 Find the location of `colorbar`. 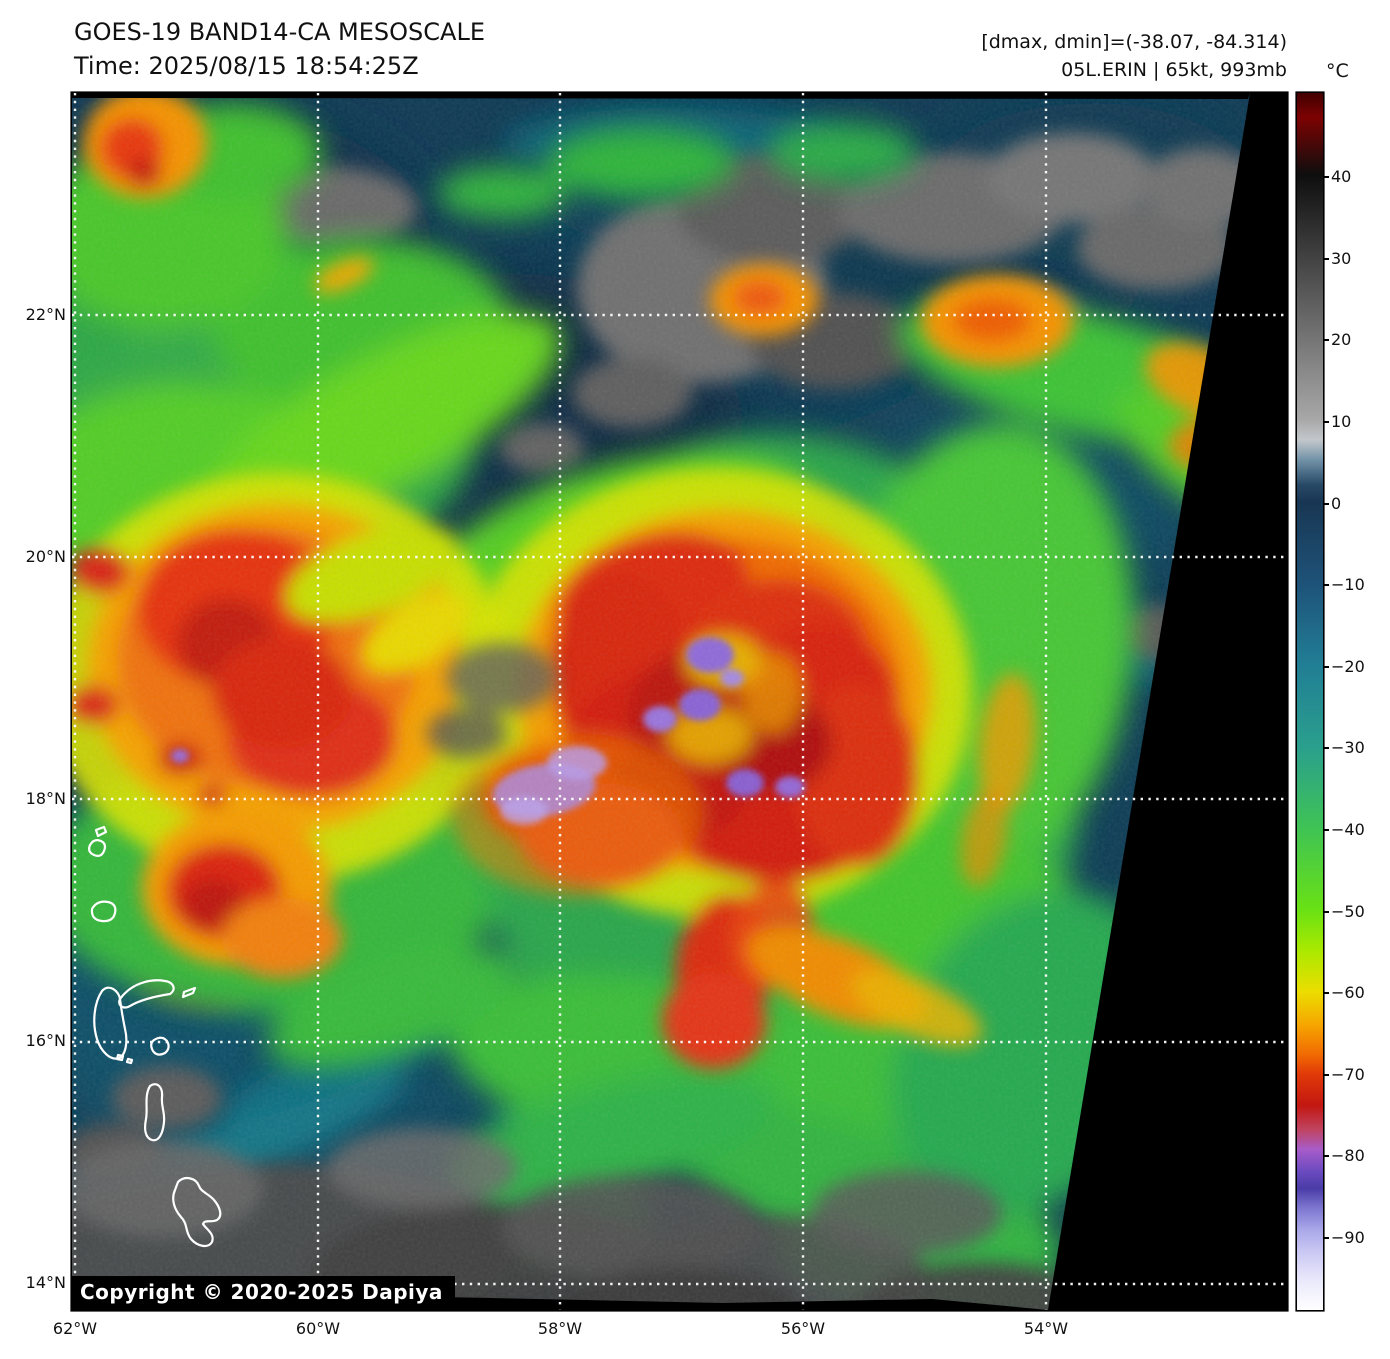

colorbar is located at coordinates (1310, 701).